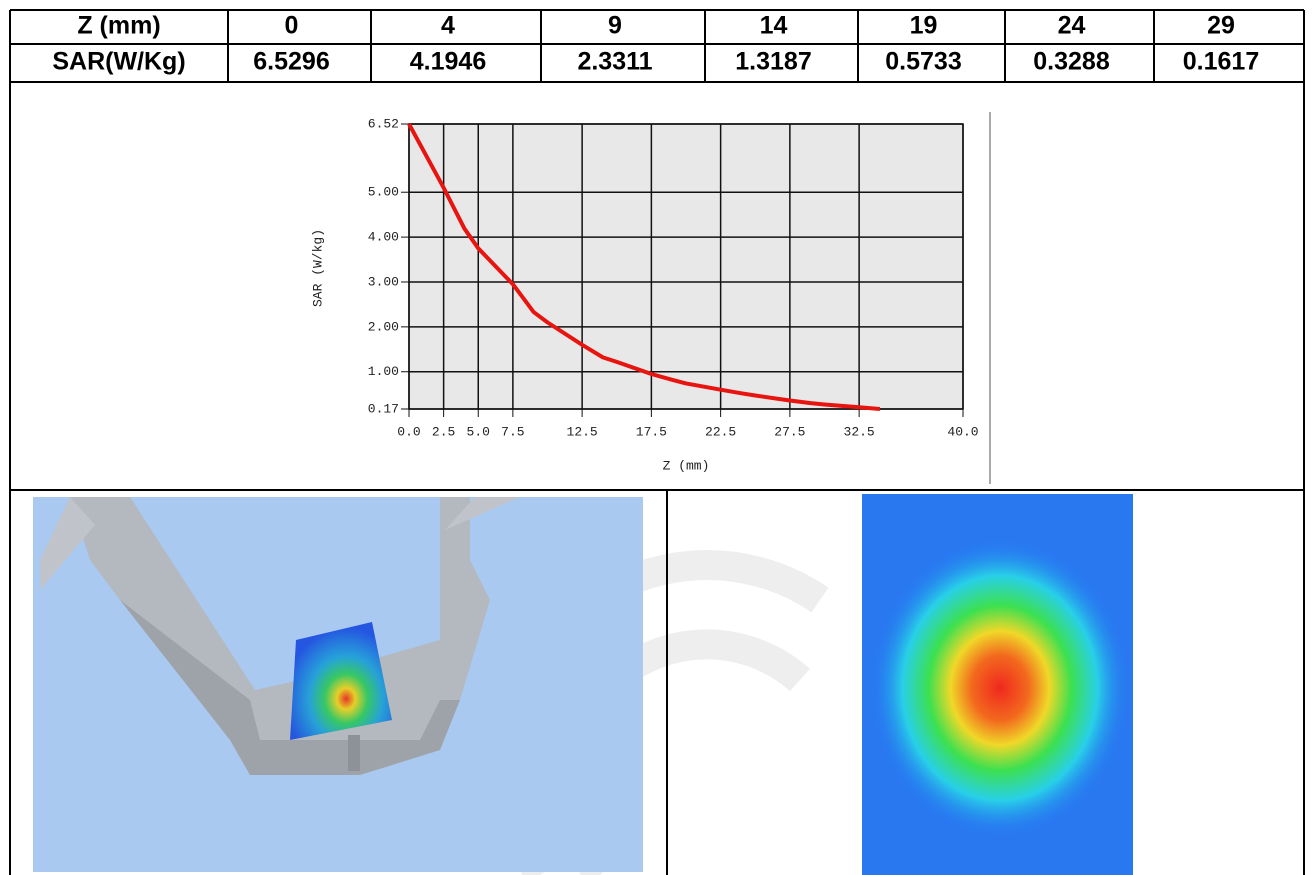  I want to click on table-cell: 24, so click(1072, 26).